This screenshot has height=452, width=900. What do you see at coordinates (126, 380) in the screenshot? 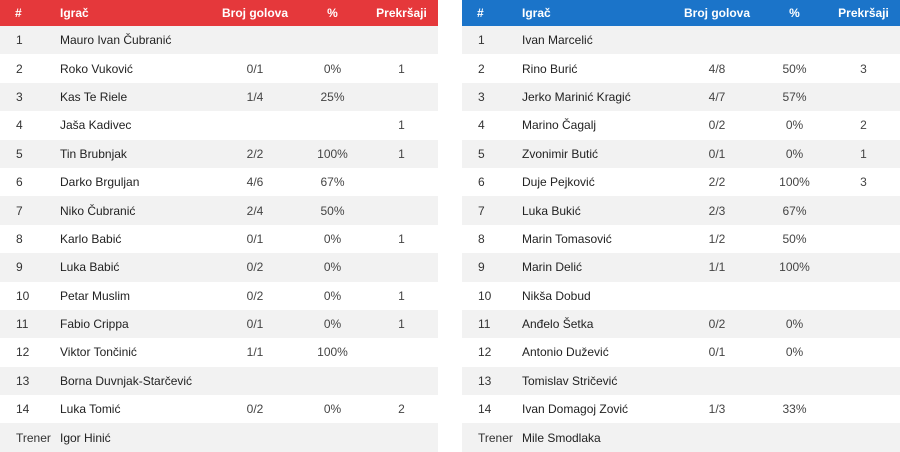
I see `player-name: Borna Duvnjak-Starčević` at bounding box center [126, 380].